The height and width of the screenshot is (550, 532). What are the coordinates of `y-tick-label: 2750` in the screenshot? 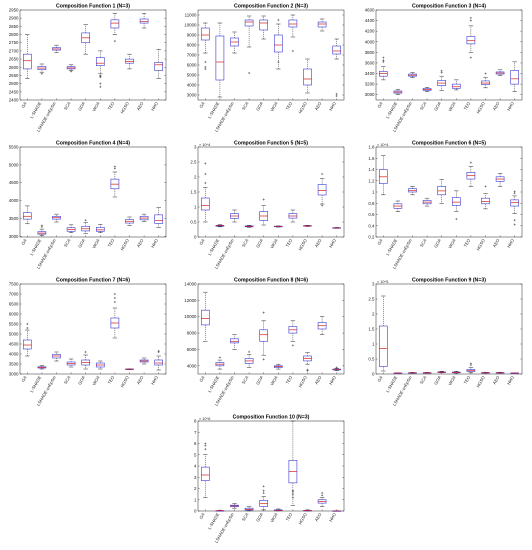 It's located at (14, 42).